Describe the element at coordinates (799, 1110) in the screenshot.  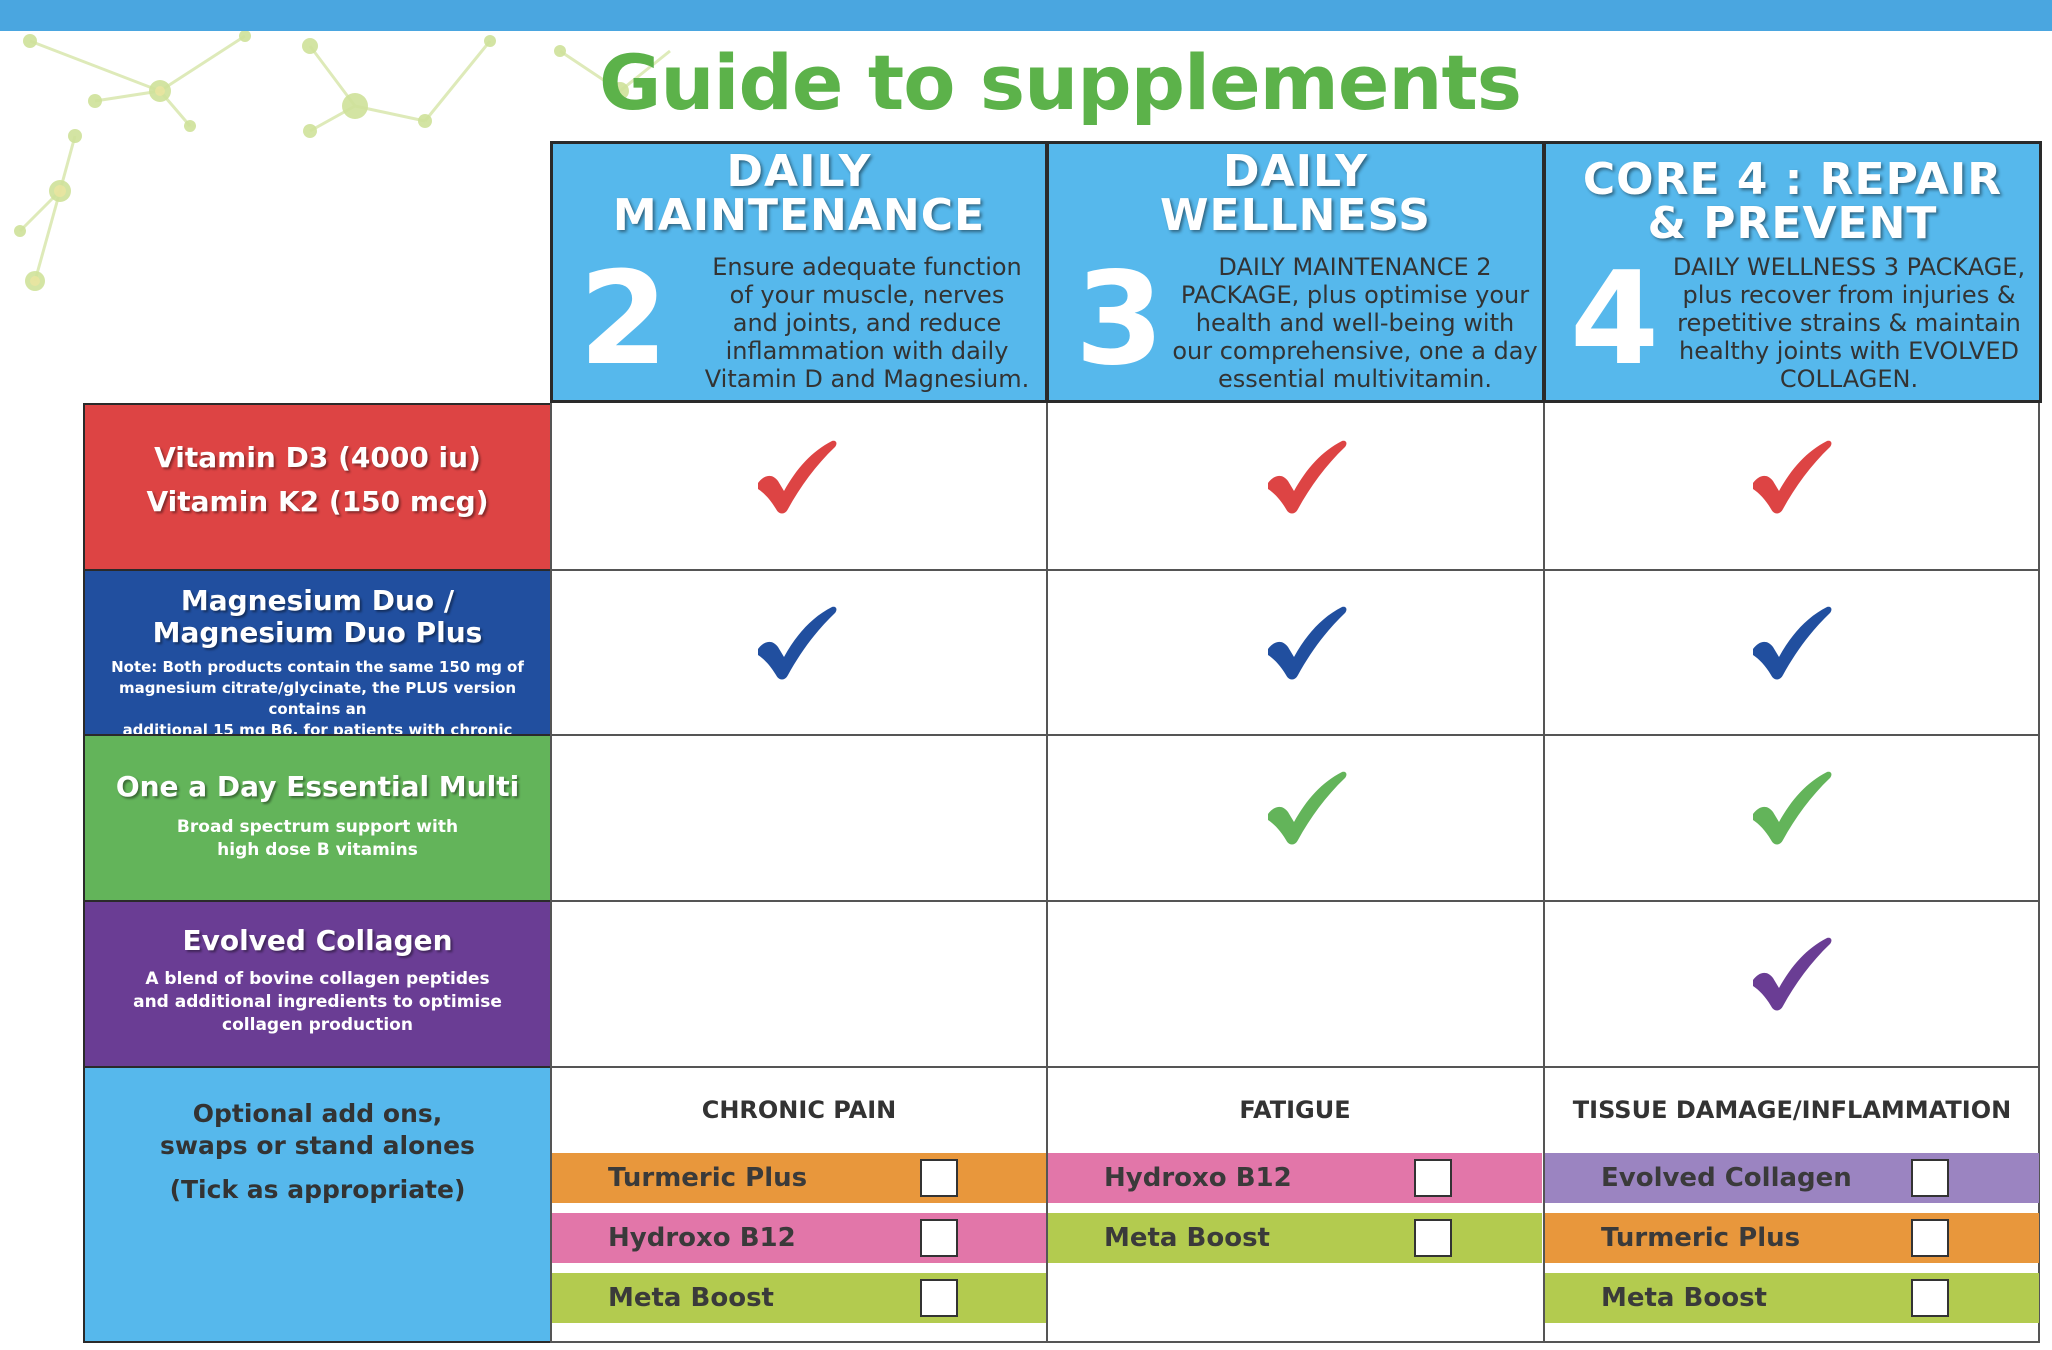
I see `addon-heading-chronic-pain: CHRONIC PAIN` at that location.